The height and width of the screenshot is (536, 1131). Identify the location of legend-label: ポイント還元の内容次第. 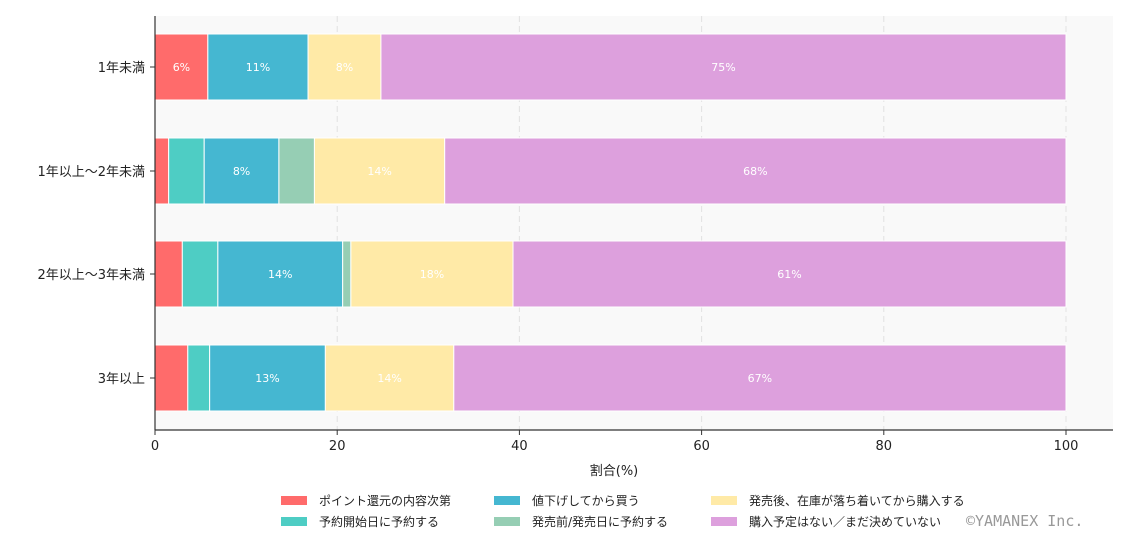
(385, 501).